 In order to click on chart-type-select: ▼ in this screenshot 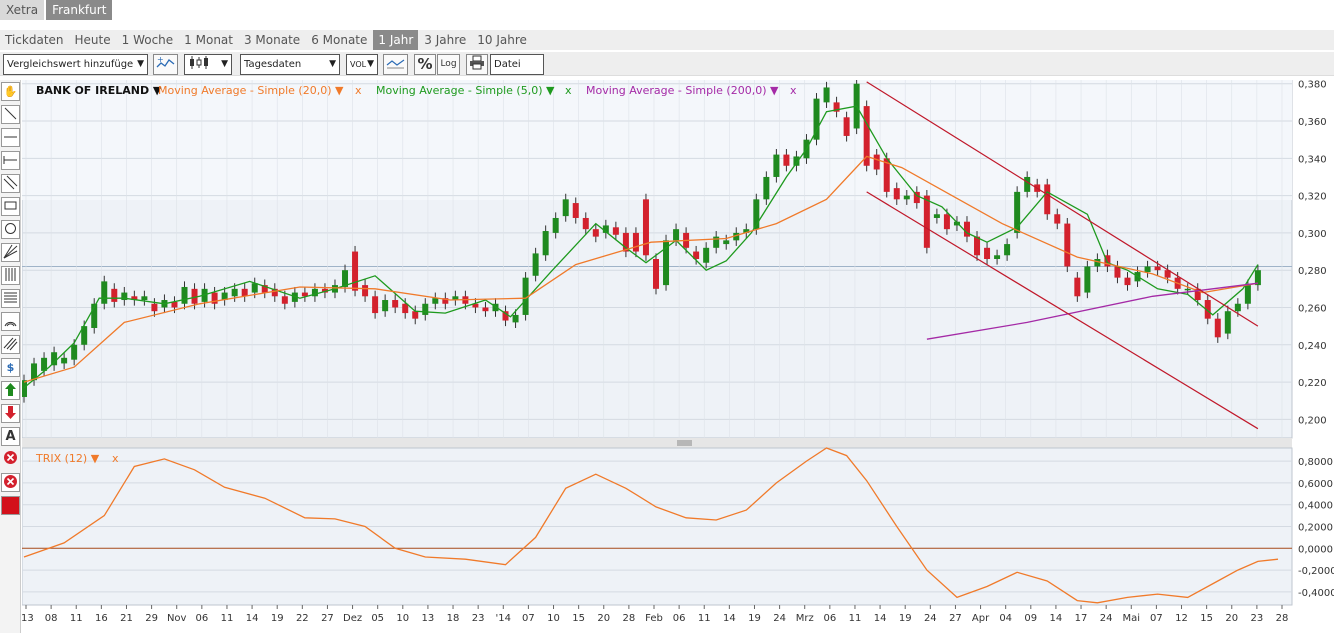, I will do `click(208, 64)`.